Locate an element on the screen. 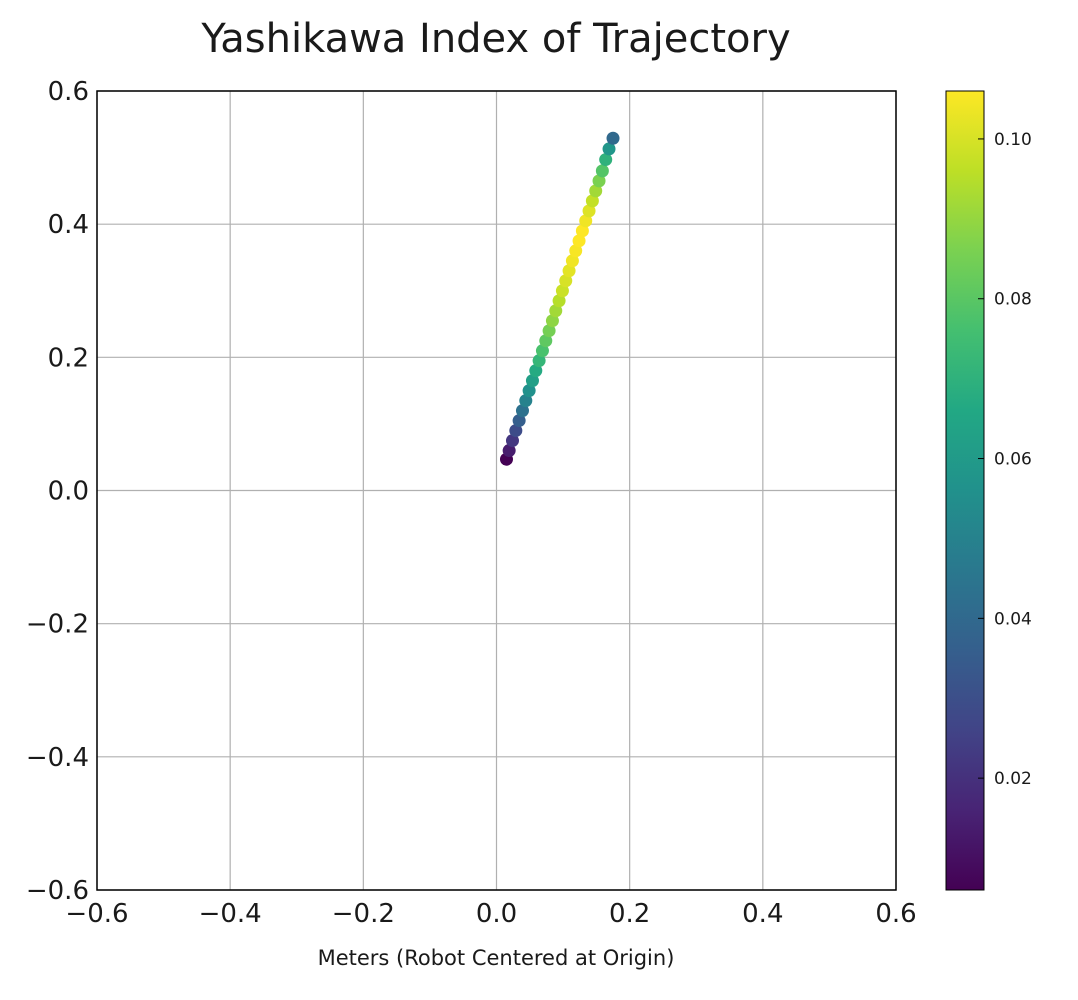 The height and width of the screenshot is (1000, 1078). x-tick-label: 0.4 is located at coordinates (762, 914).